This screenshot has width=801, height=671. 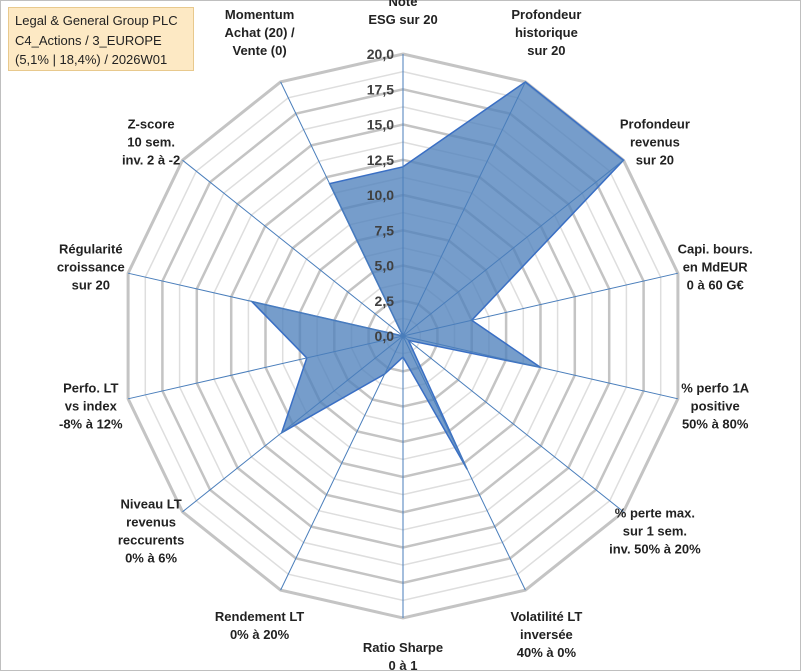 What do you see at coordinates (260, 634) in the screenshot?
I see `axis-label-line: 0% à 20%` at bounding box center [260, 634].